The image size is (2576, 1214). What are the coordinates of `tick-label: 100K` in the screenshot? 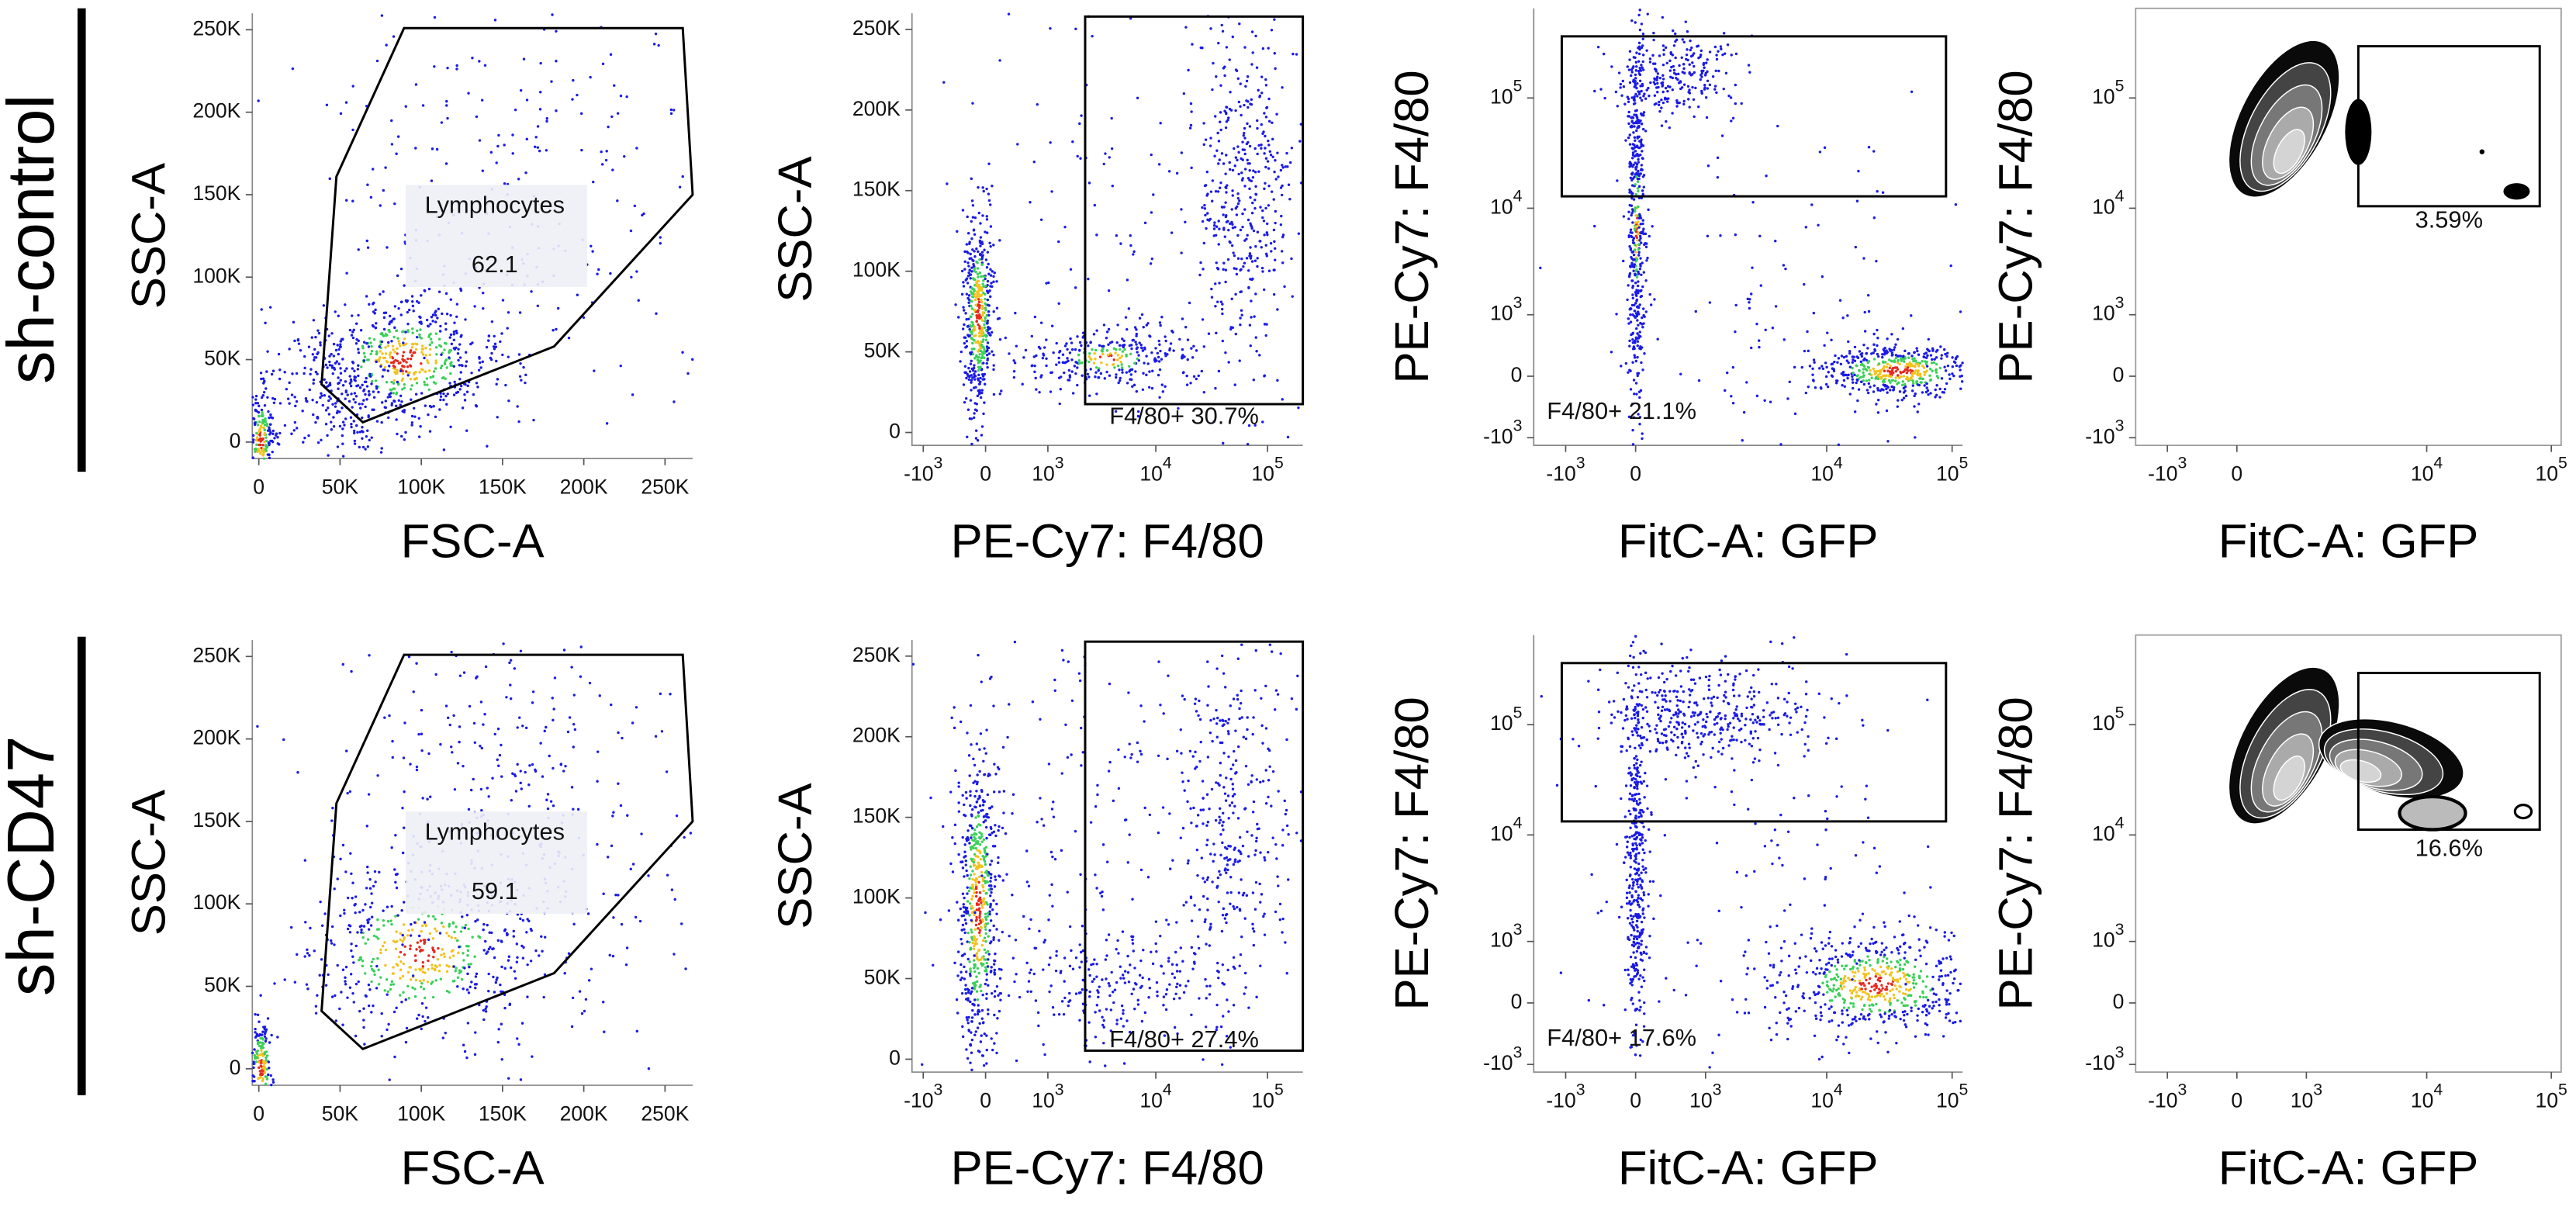 It's located at (216, 902).